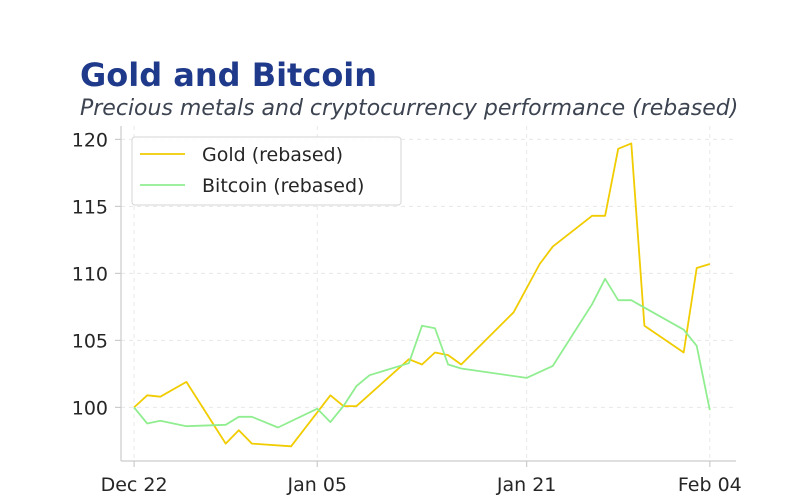 The width and height of the screenshot is (800, 500). Describe the element at coordinates (90, 408) in the screenshot. I see `y-tick-label: 100` at that location.